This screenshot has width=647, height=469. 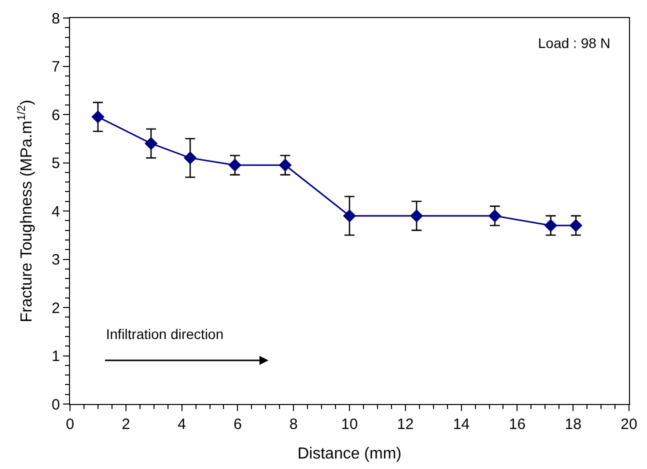 What do you see at coordinates (349, 424) in the screenshot?
I see `x-tick-label: 10` at bounding box center [349, 424].